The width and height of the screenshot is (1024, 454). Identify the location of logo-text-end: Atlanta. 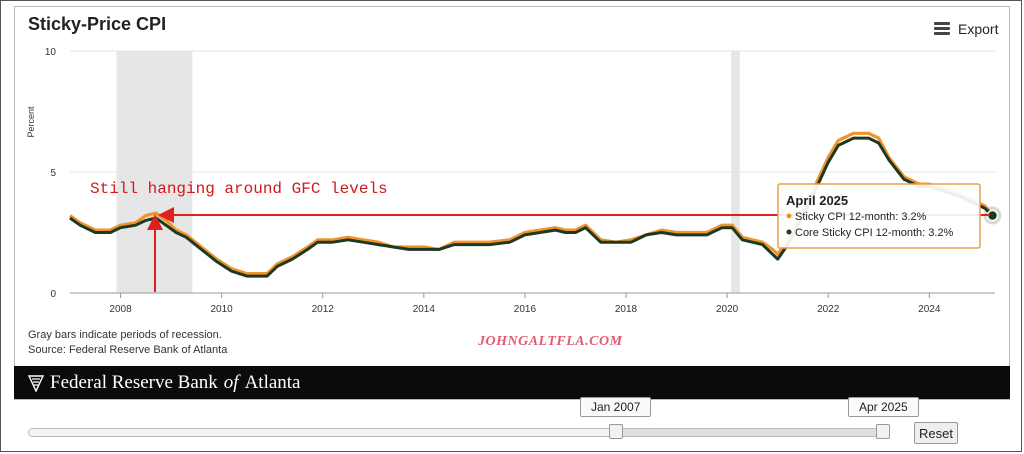
(272, 382).